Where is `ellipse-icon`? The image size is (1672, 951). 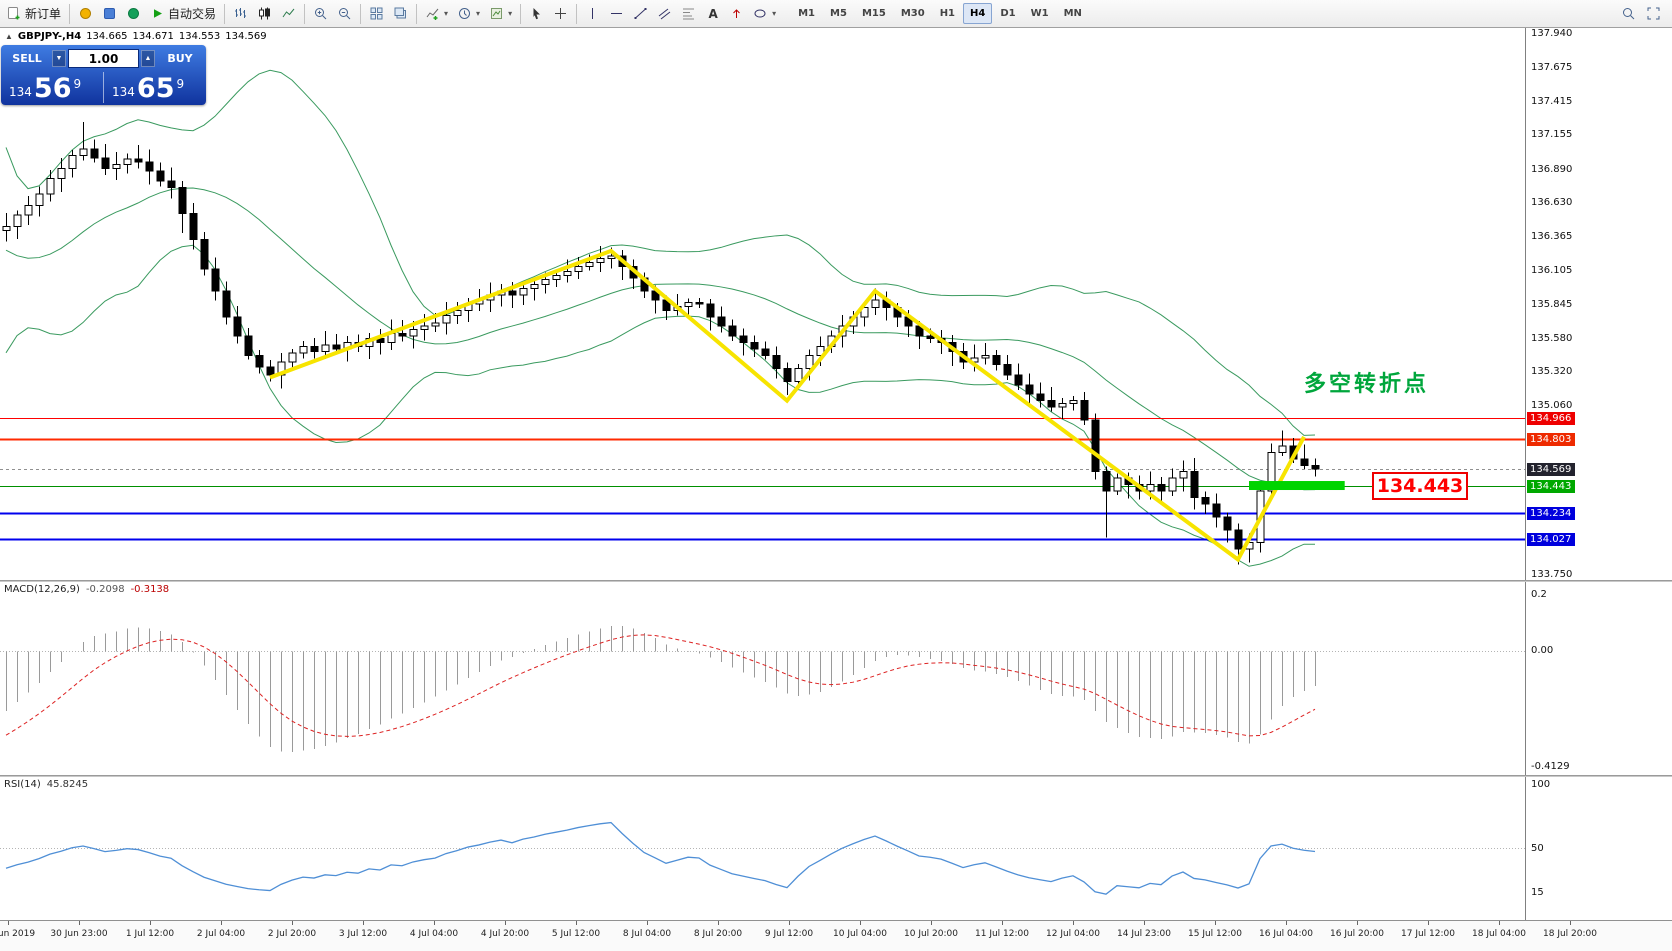
ellipse-icon is located at coordinates (760, 13).